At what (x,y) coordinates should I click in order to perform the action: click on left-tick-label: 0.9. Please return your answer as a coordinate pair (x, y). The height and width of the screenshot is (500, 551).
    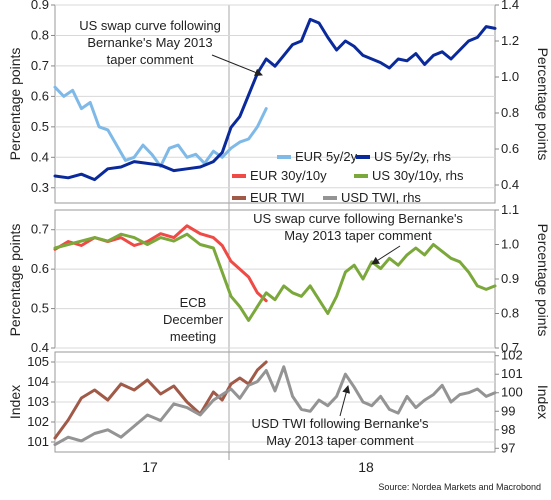
    Looking at the image, I should click on (40, 6).